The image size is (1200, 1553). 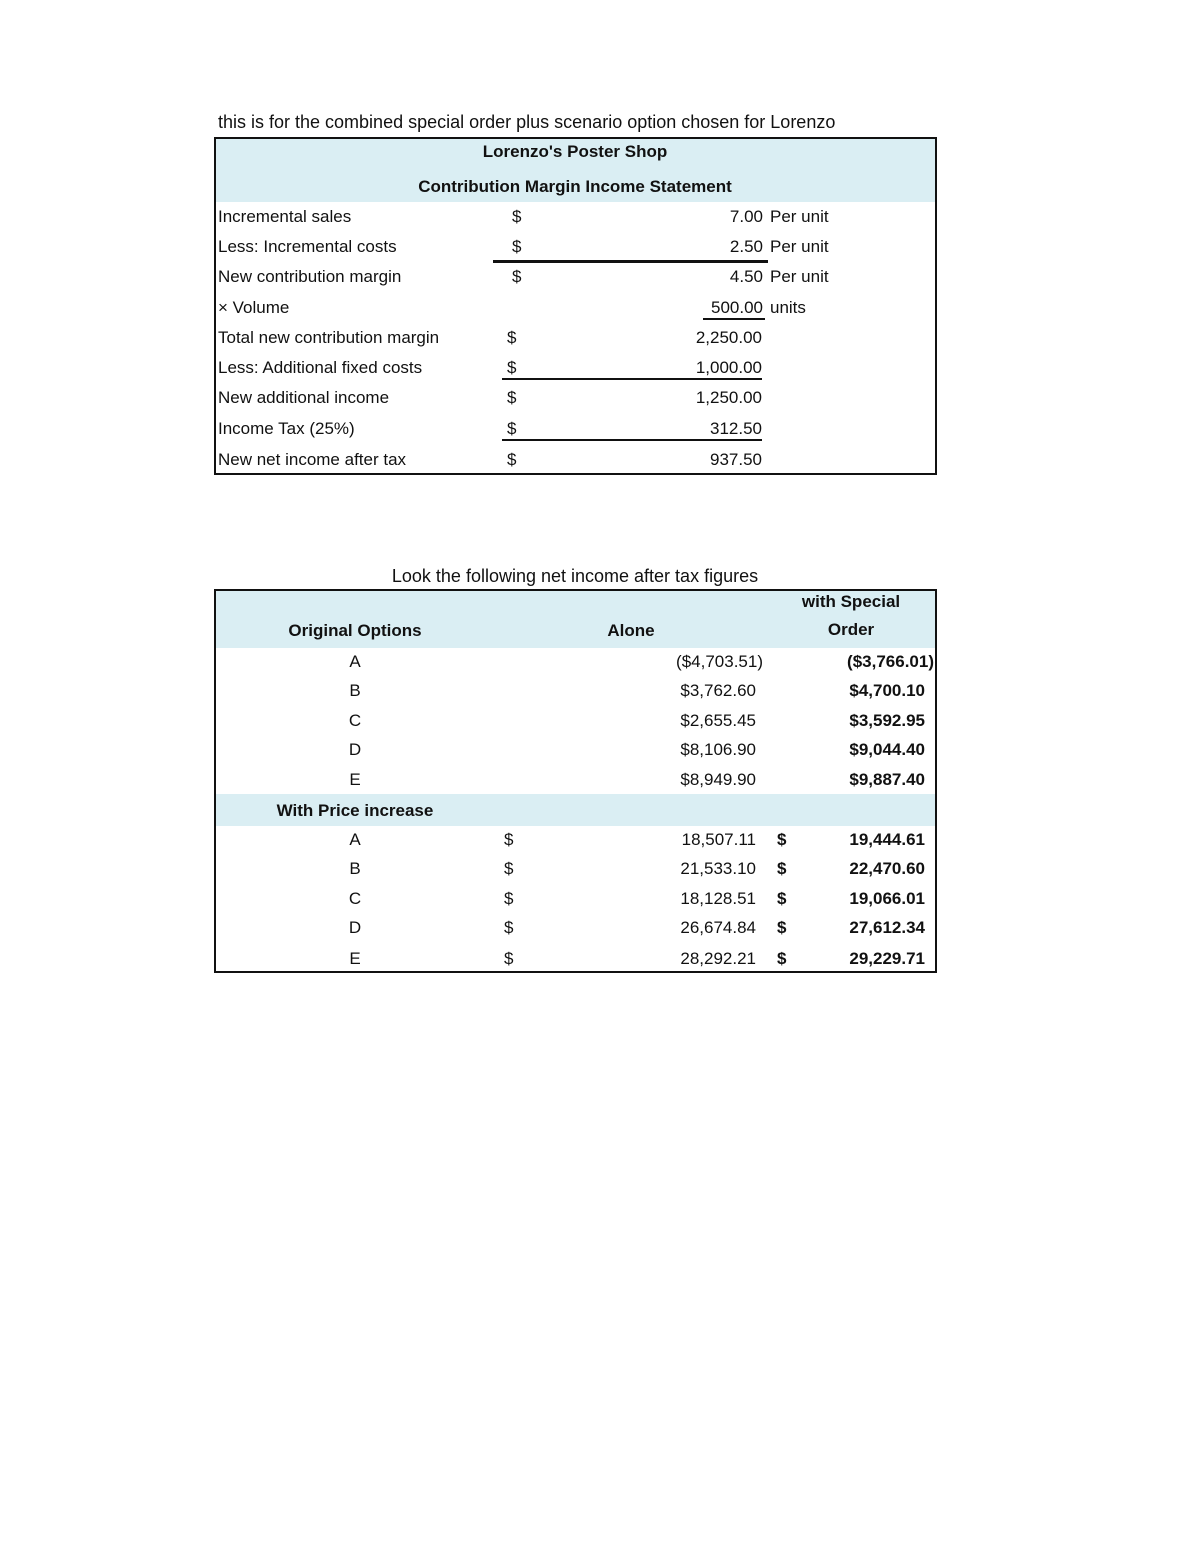 What do you see at coordinates (746, 216) in the screenshot?
I see `row-amount: 7.00` at bounding box center [746, 216].